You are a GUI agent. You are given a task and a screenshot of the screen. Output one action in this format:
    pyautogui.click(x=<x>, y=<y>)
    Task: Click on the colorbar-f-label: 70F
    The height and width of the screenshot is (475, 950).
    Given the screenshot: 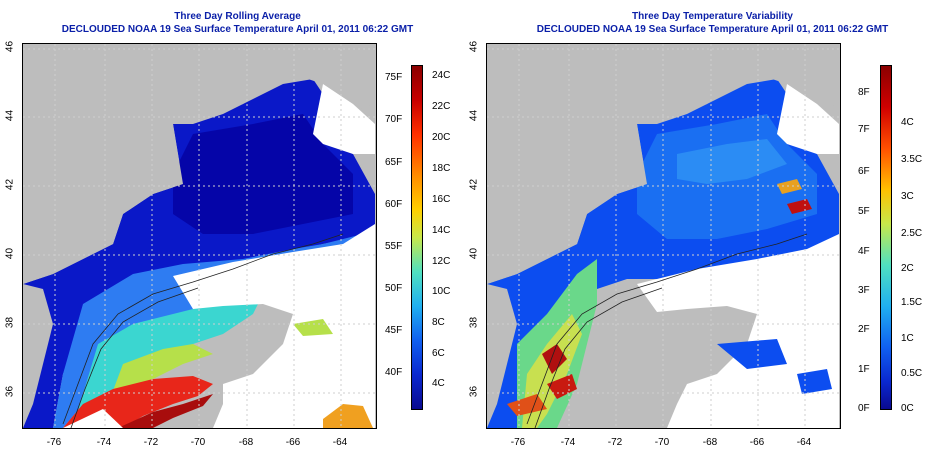 What is the action you would take?
    pyautogui.click(x=394, y=119)
    